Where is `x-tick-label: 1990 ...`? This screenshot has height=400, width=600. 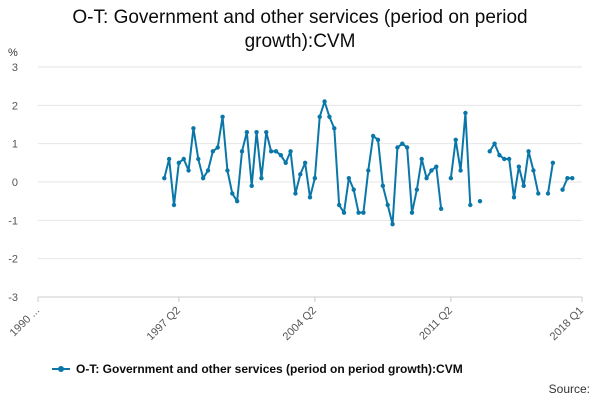
x-tick-label: 1990 ... is located at coordinates (25, 322).